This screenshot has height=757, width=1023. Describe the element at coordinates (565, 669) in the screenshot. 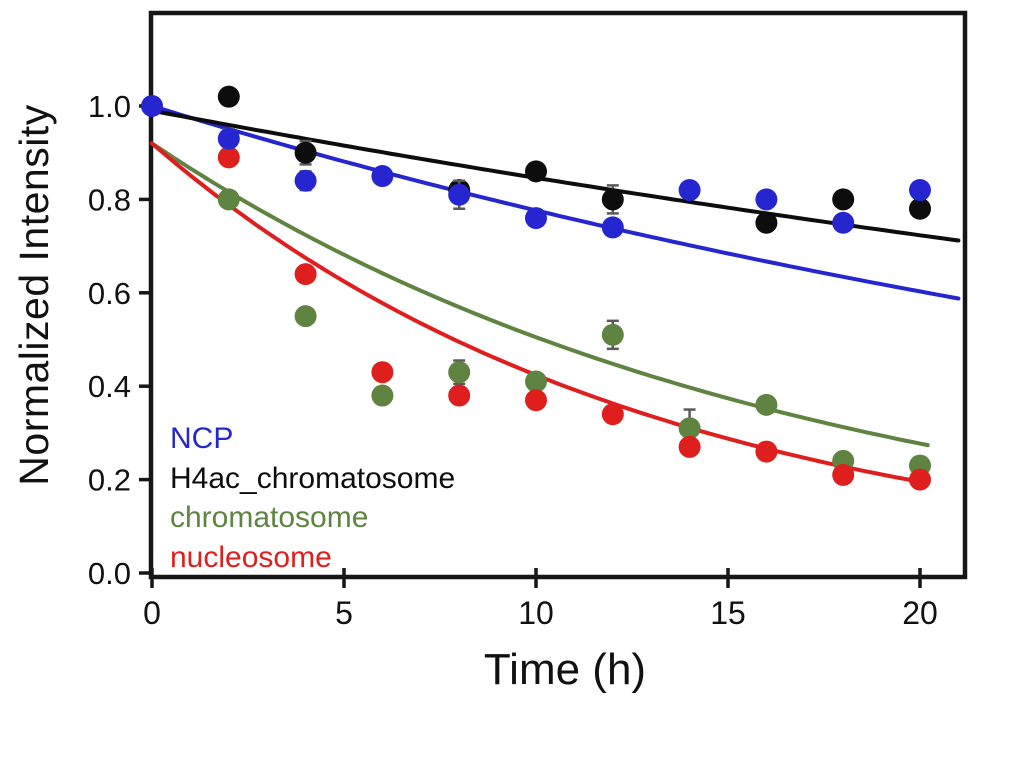

I see `x-axis-label: Time (h)` at that location.